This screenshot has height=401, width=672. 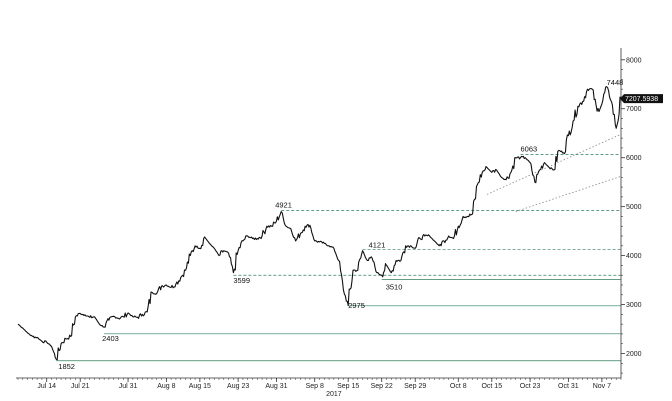 What do you see at coordinates (634, 354) in the screenshot?
I see `y-tick-label-2000: 2000` at bounding box center [634, 354].